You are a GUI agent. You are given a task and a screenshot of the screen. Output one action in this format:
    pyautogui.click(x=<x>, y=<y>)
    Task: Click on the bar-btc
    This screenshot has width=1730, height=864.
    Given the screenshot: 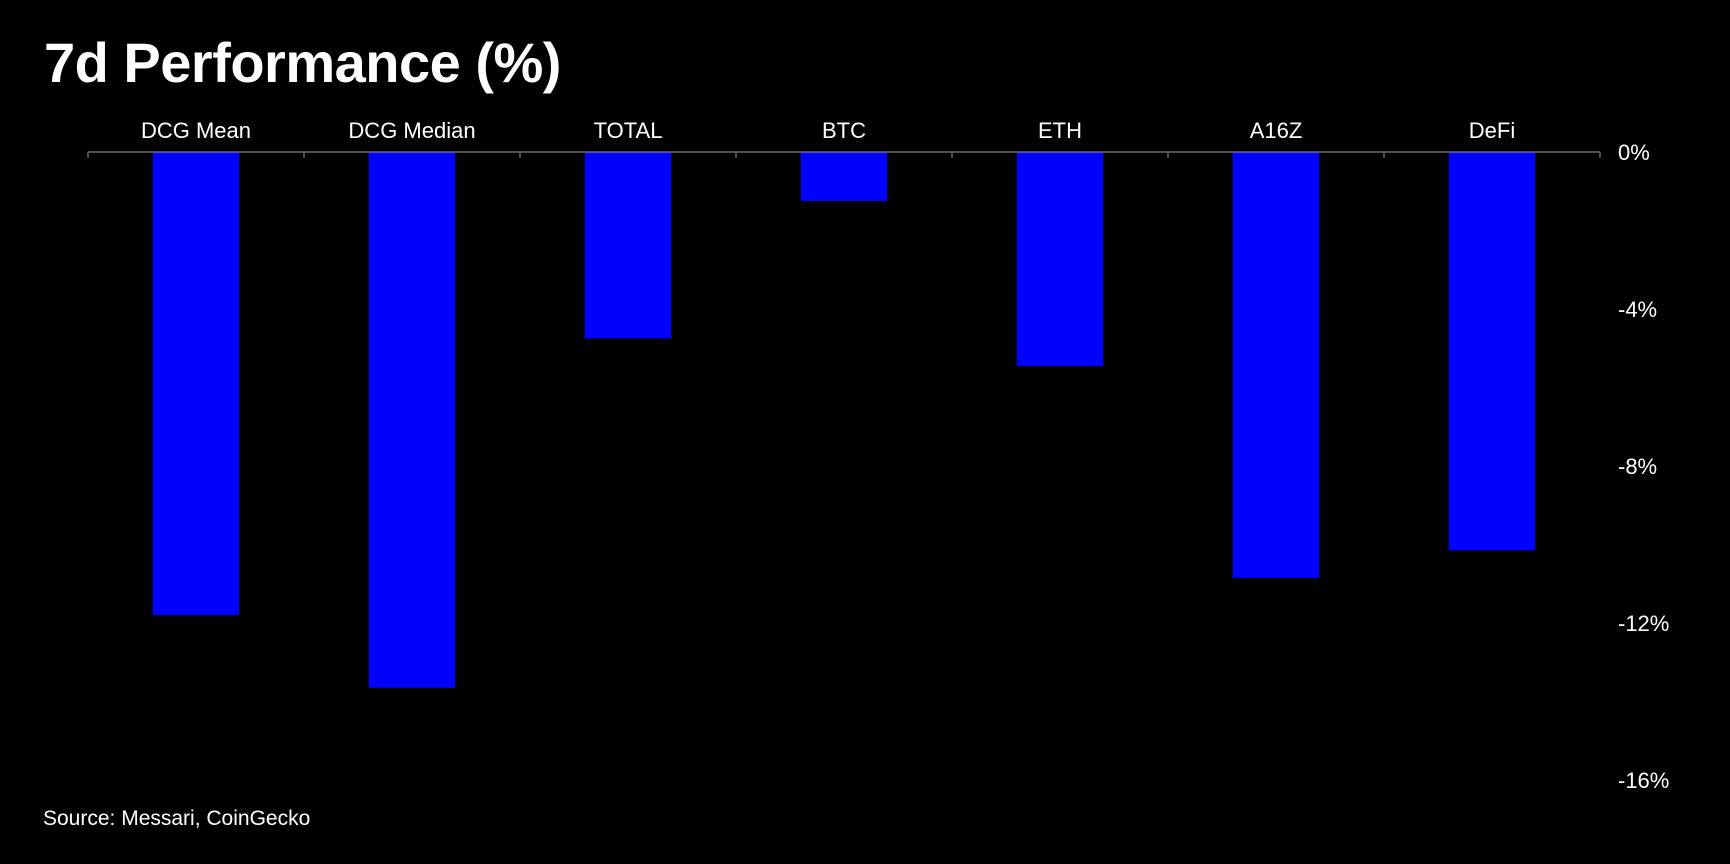 What is the action you would take?
    pyautogui.click(x=844, y=177)
    